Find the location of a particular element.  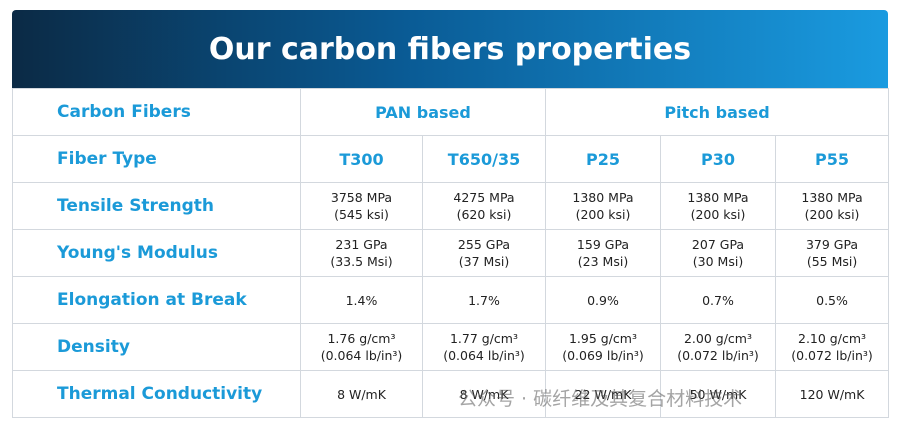

cell-line: 1.7% is located at coordinates (484, 300).